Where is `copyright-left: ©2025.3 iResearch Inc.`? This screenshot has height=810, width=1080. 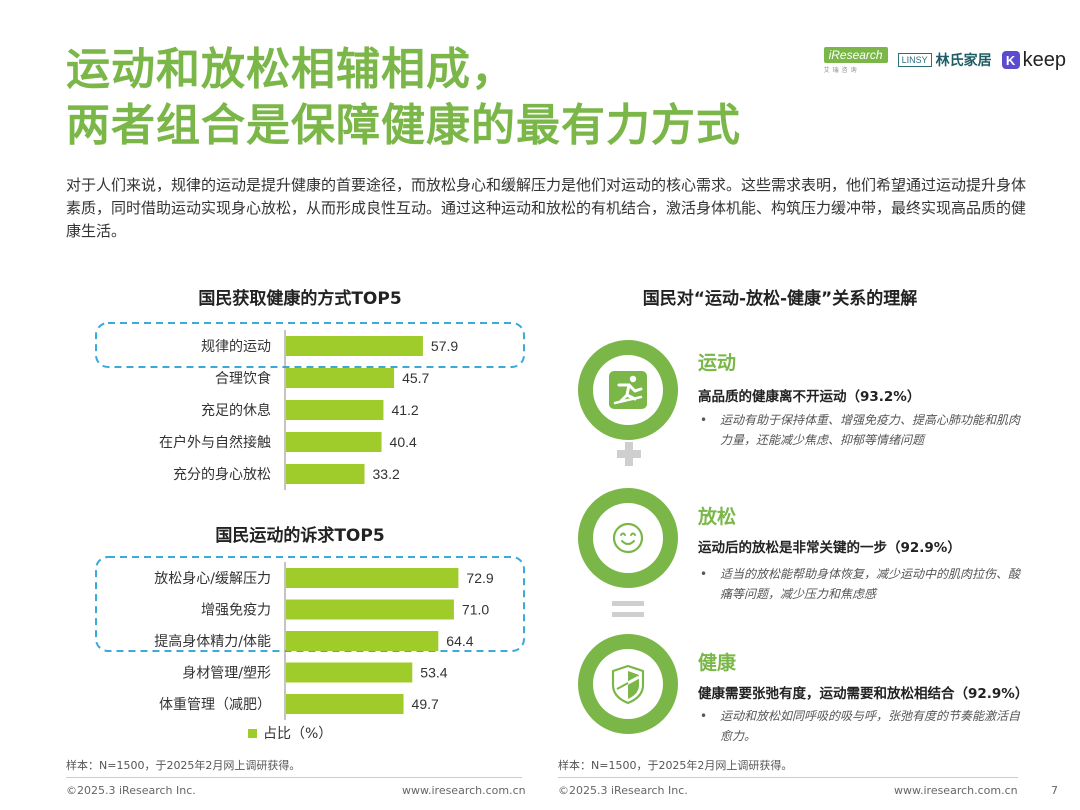 copyright-left: ©2025.3 iResearch Inc. is located at coordinates (131, 790).